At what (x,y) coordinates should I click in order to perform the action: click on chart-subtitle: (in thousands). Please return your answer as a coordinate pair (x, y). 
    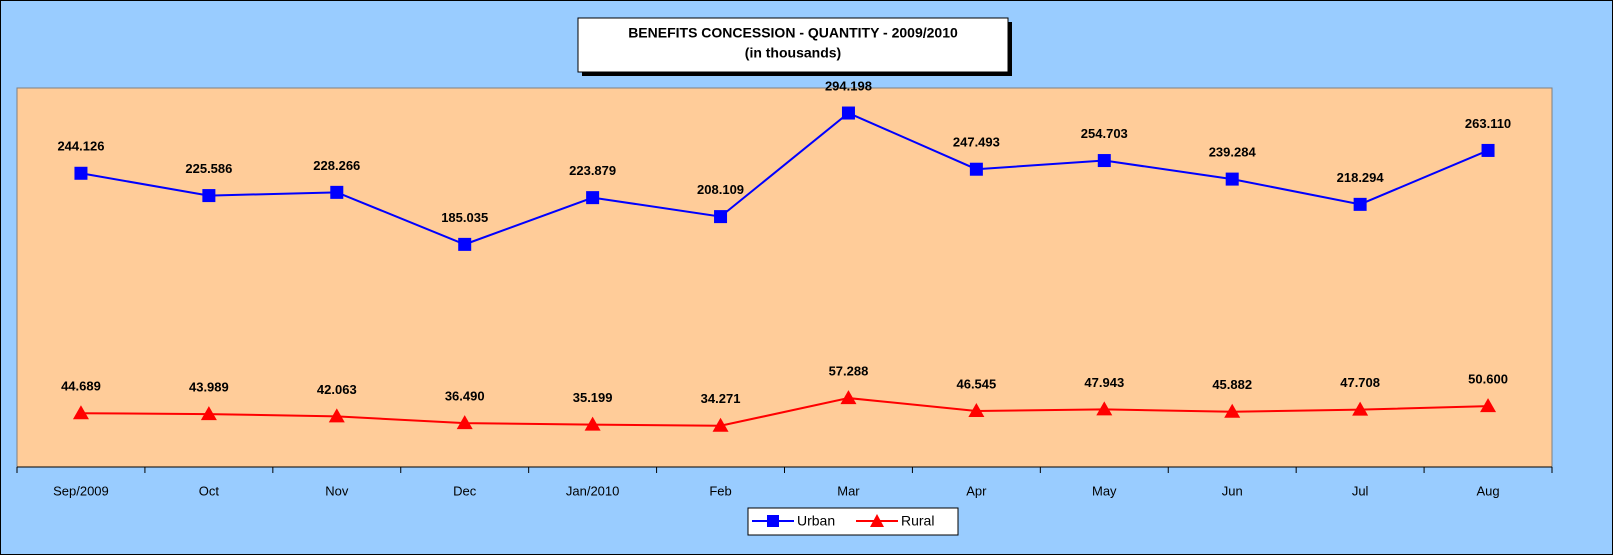
    Looking at the image, I should click on (793, 53).